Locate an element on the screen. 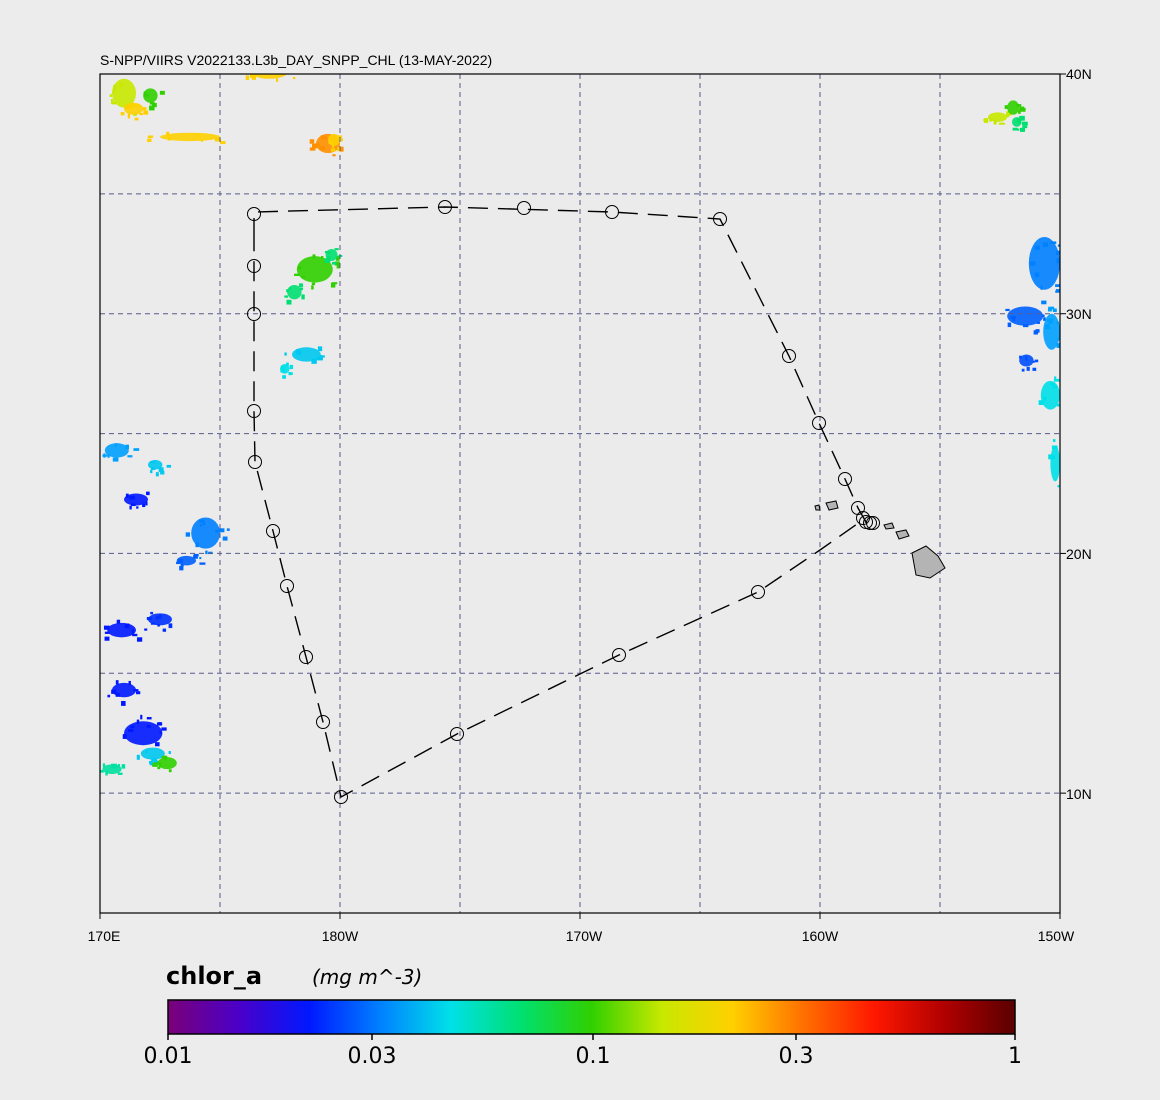 This screenshot has width=1160, height=1100. colorbar-tick-0.03: 0.03 is located at coordinates (372, 1056).